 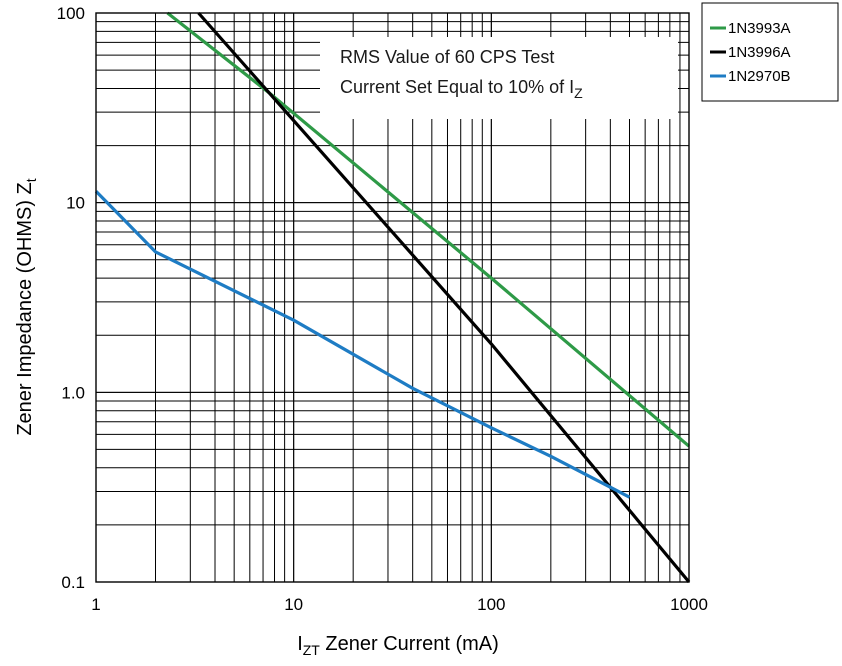 I want to click on y-axis-label: Zener Impedance (OHMS) Zt, so click(x=26, y=306).